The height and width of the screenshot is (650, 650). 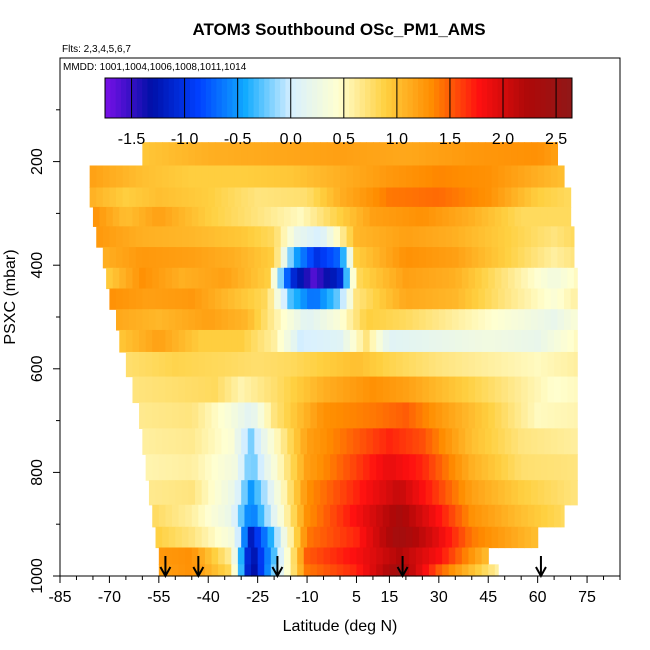 What do you see at coordinates (37, 161) in the screenshot?
I see `y-tick-label: 200` at bounding box center [37, 161].